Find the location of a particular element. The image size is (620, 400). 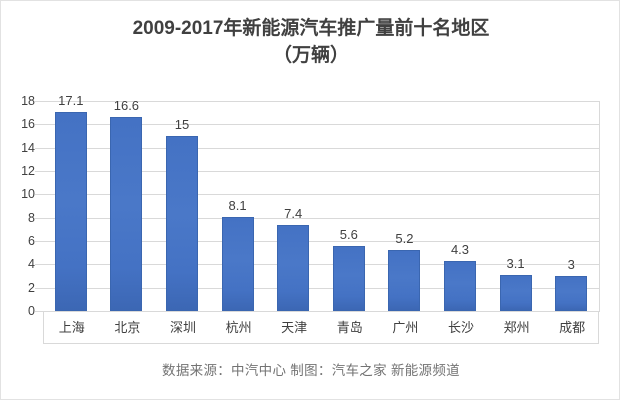

y-axis: 0 2 4 6 8 10 12 14 16 18 is located at coordinates (18, 206).